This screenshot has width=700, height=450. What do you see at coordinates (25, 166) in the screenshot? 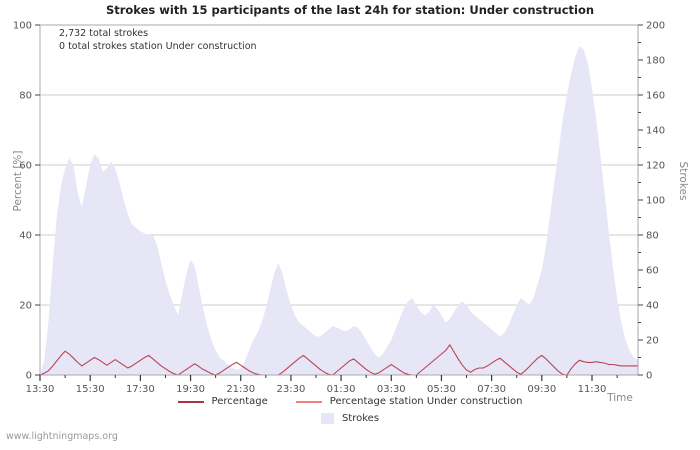
I see `y-tick-label-left: 60` at bounding box center [25, 166].